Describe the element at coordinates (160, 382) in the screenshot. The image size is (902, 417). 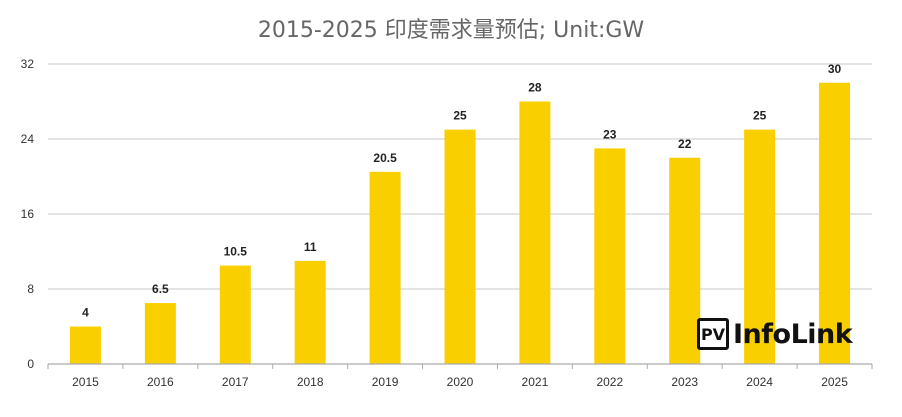
I see `x-tick-label: 2016` at that location.